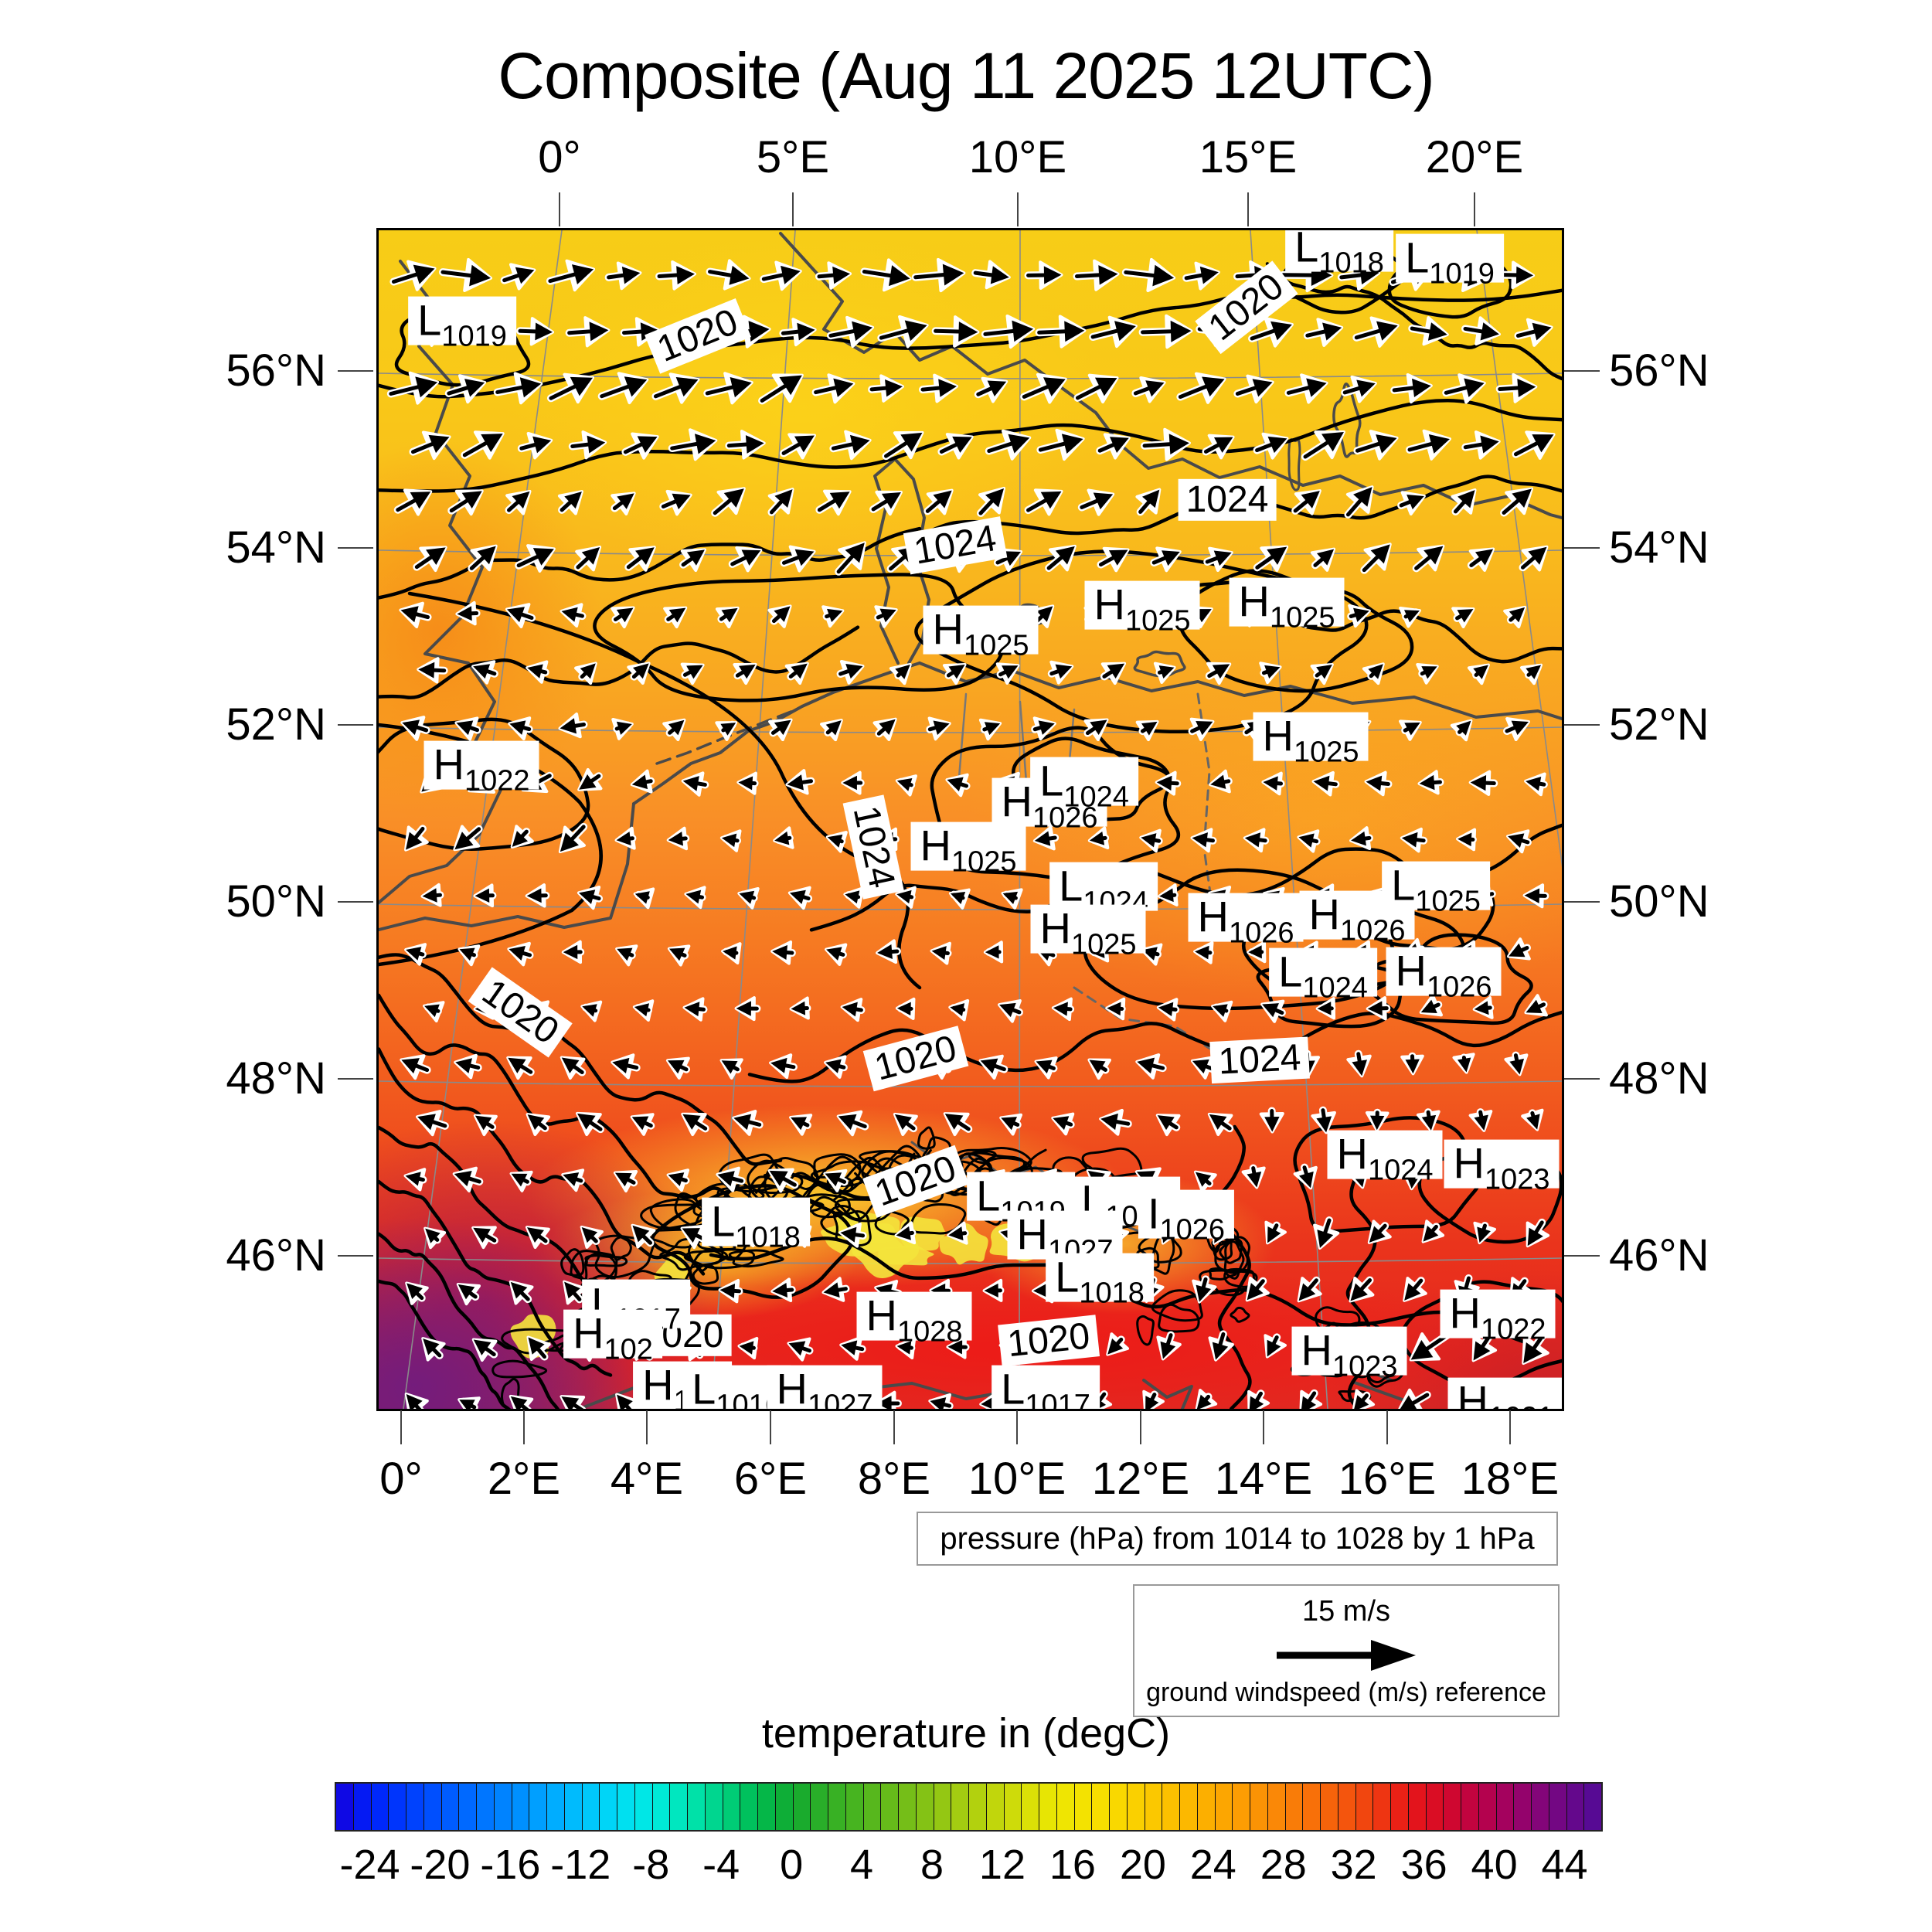 The height and width of the screenshot is (1932, 1932). Describe the element at coordinates (1424, 1865) in the screenshot. I see `colorbar-tick-label: 36` at that location.